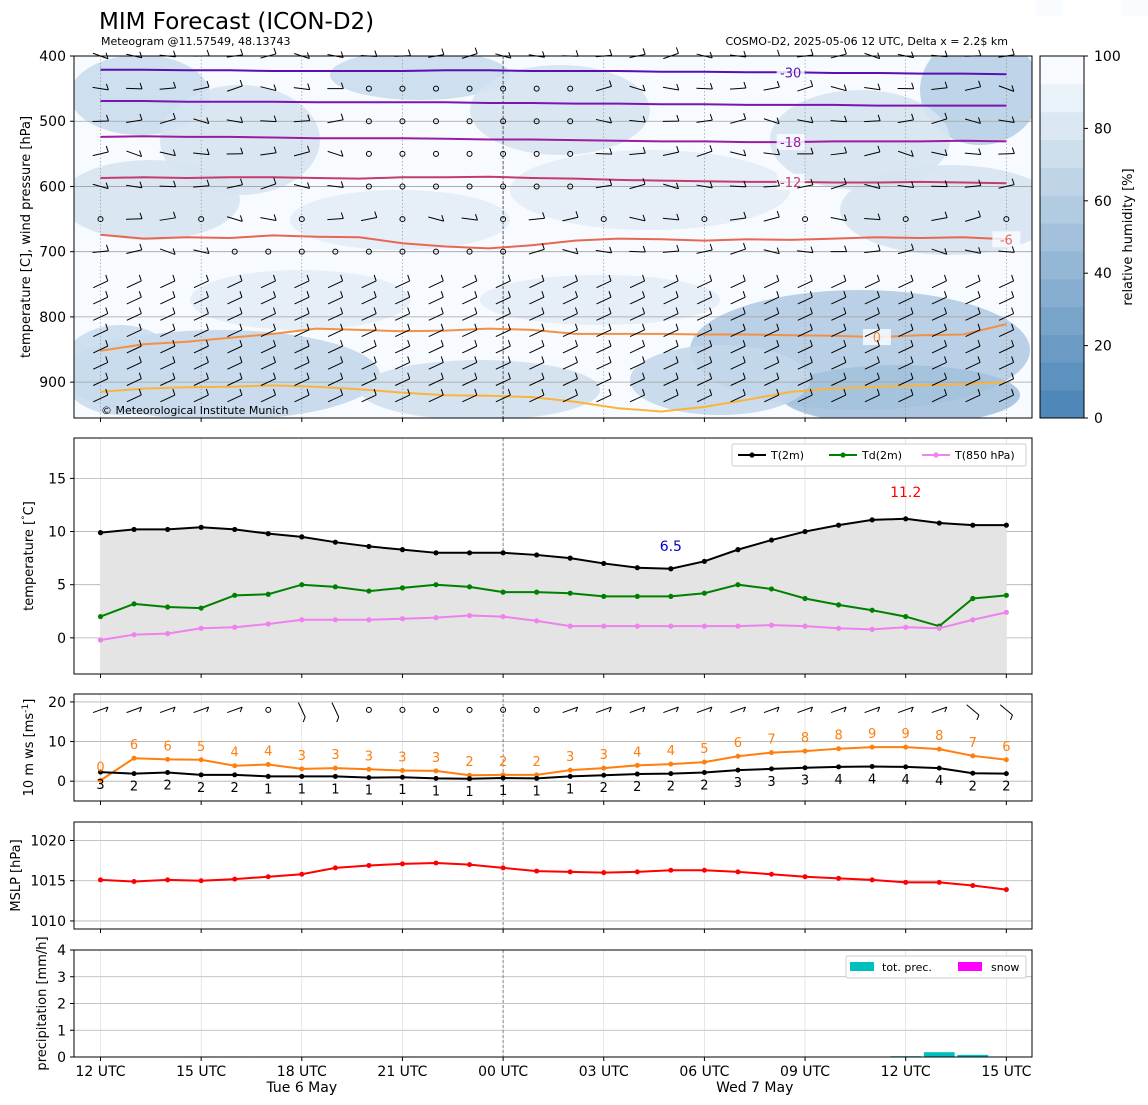 This screenshot has height=1105, width=1148. Describe the element at coordinates (752, 455) in the screenshot. I see `legend-swatch-dot` at that location.